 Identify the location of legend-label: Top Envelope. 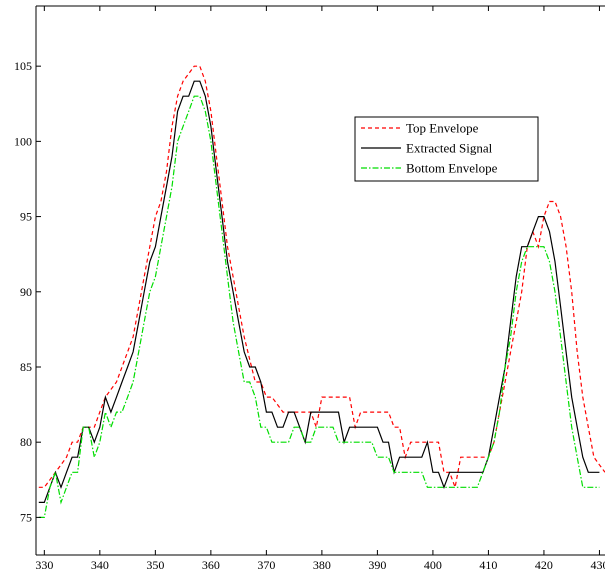
(442, 128).